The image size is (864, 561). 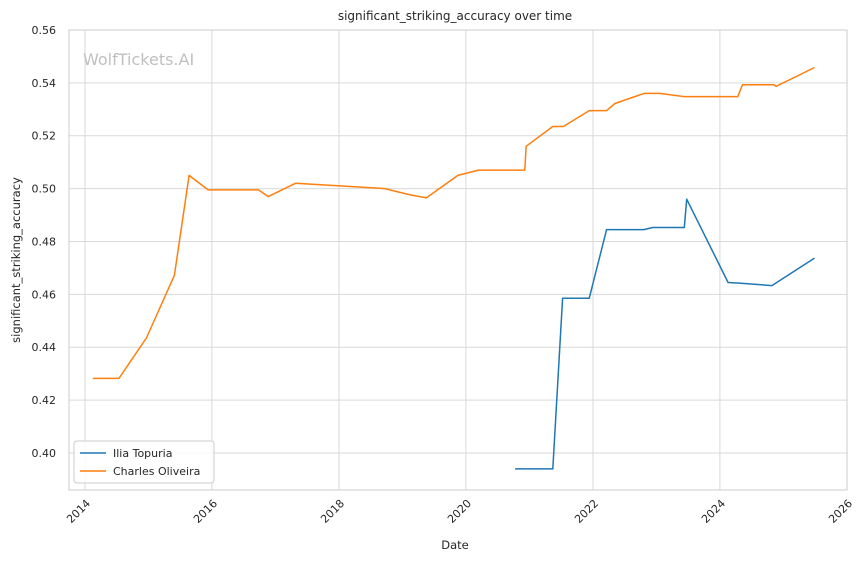 What do you see at coordinates (16, 260) in the screenshot?
I see `y-axis-title: significant_striking_accuracy` at bounding box center [16, 260].